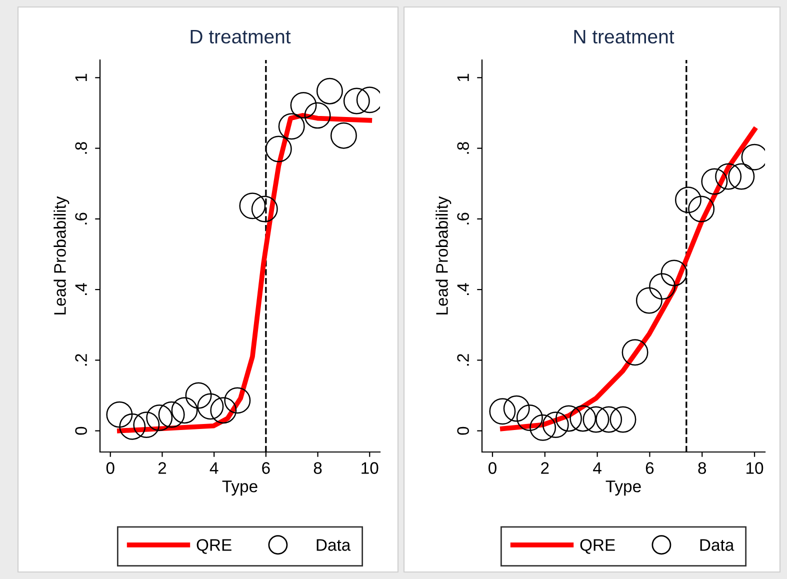  What do you see at coordinates (240, 37) in the screenshot?
I see `chart-title: D treatment` at bounding box center [240, 37].